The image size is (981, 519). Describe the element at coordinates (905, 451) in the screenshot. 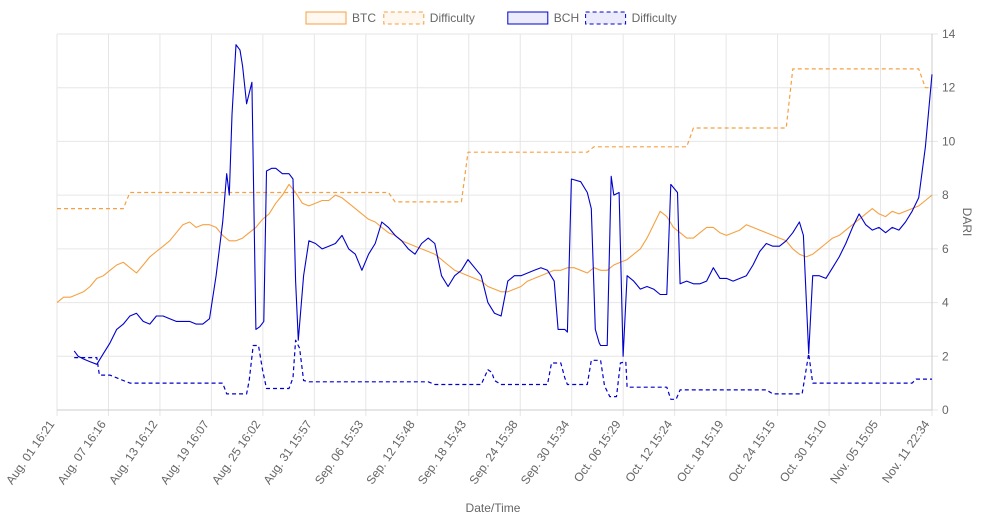

I see `x-tick-label: Nov. 11 22:34` at that location.